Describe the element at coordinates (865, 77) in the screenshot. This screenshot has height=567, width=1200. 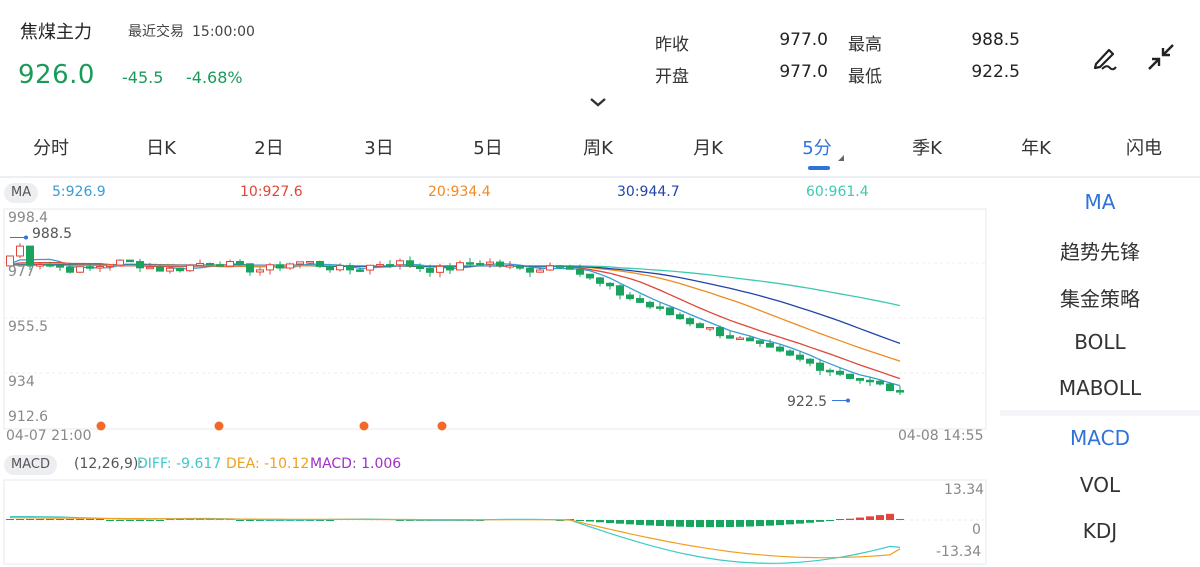
I see `low-label: 最低` at that location.